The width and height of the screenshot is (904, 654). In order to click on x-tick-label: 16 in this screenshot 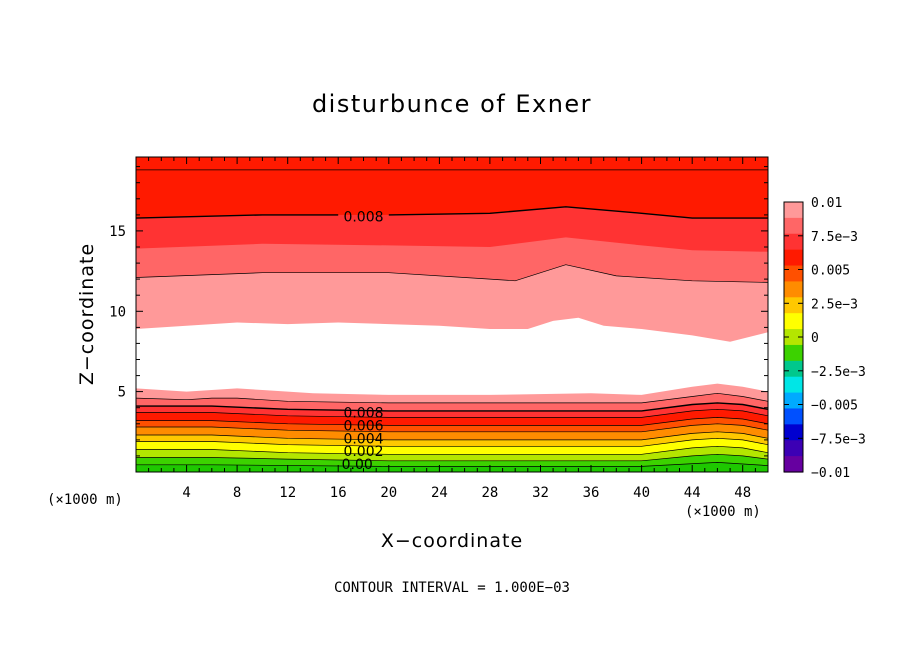, I will do `click(338, 493)`.